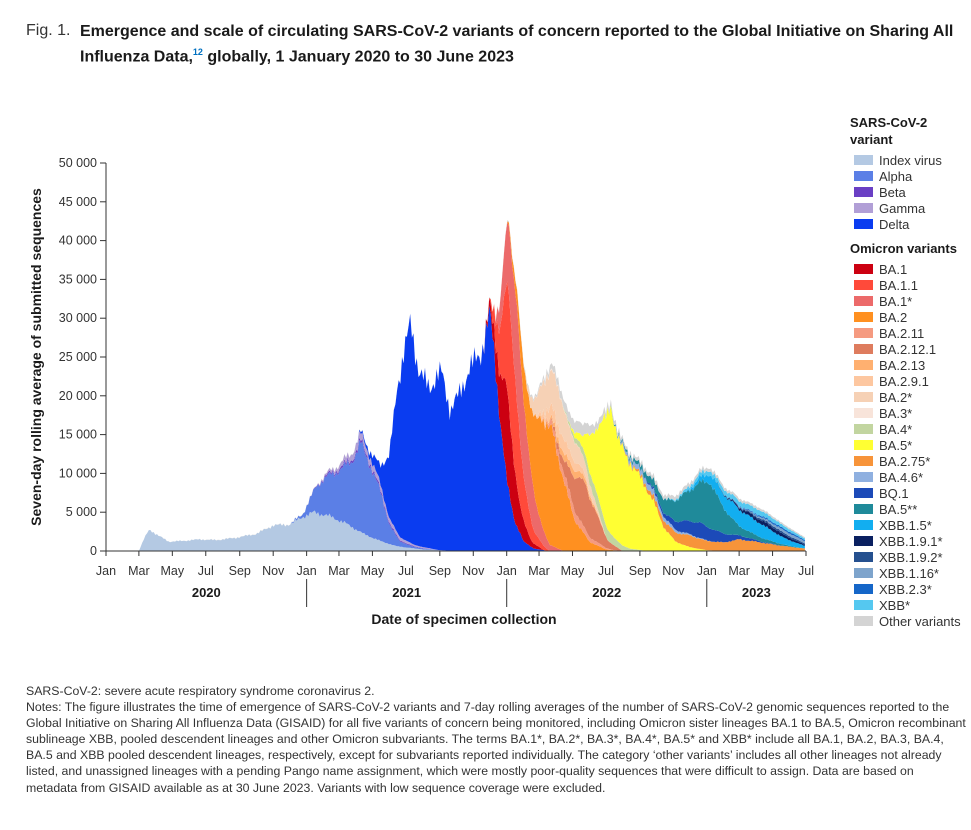  Describe the element at coordinates (892, 192) in the screenshot. I see `legend-label: Beta` at that location.